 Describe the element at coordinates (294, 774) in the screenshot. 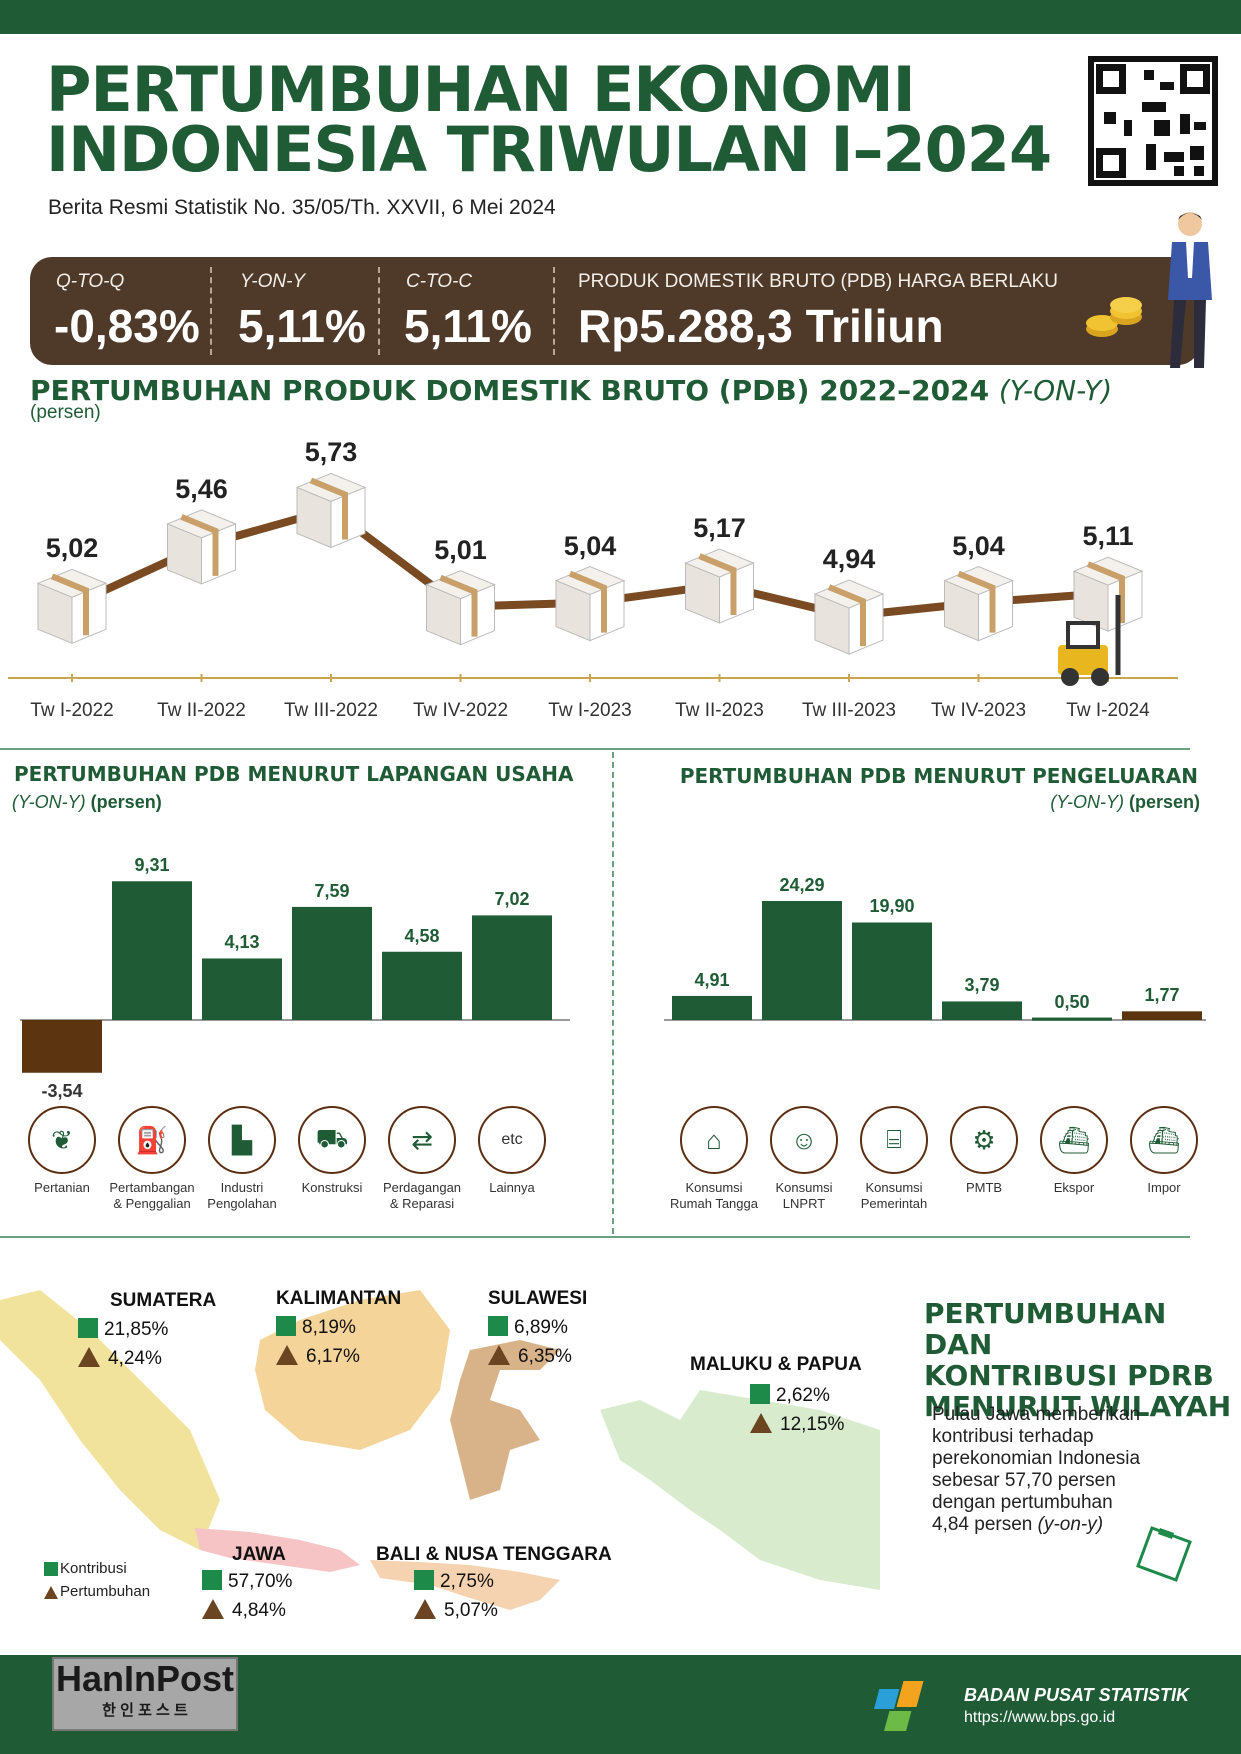

I see `left-chart-title: PERTUMBUHAN PDB MENURUT LAPANGAN USAHA` at that location.